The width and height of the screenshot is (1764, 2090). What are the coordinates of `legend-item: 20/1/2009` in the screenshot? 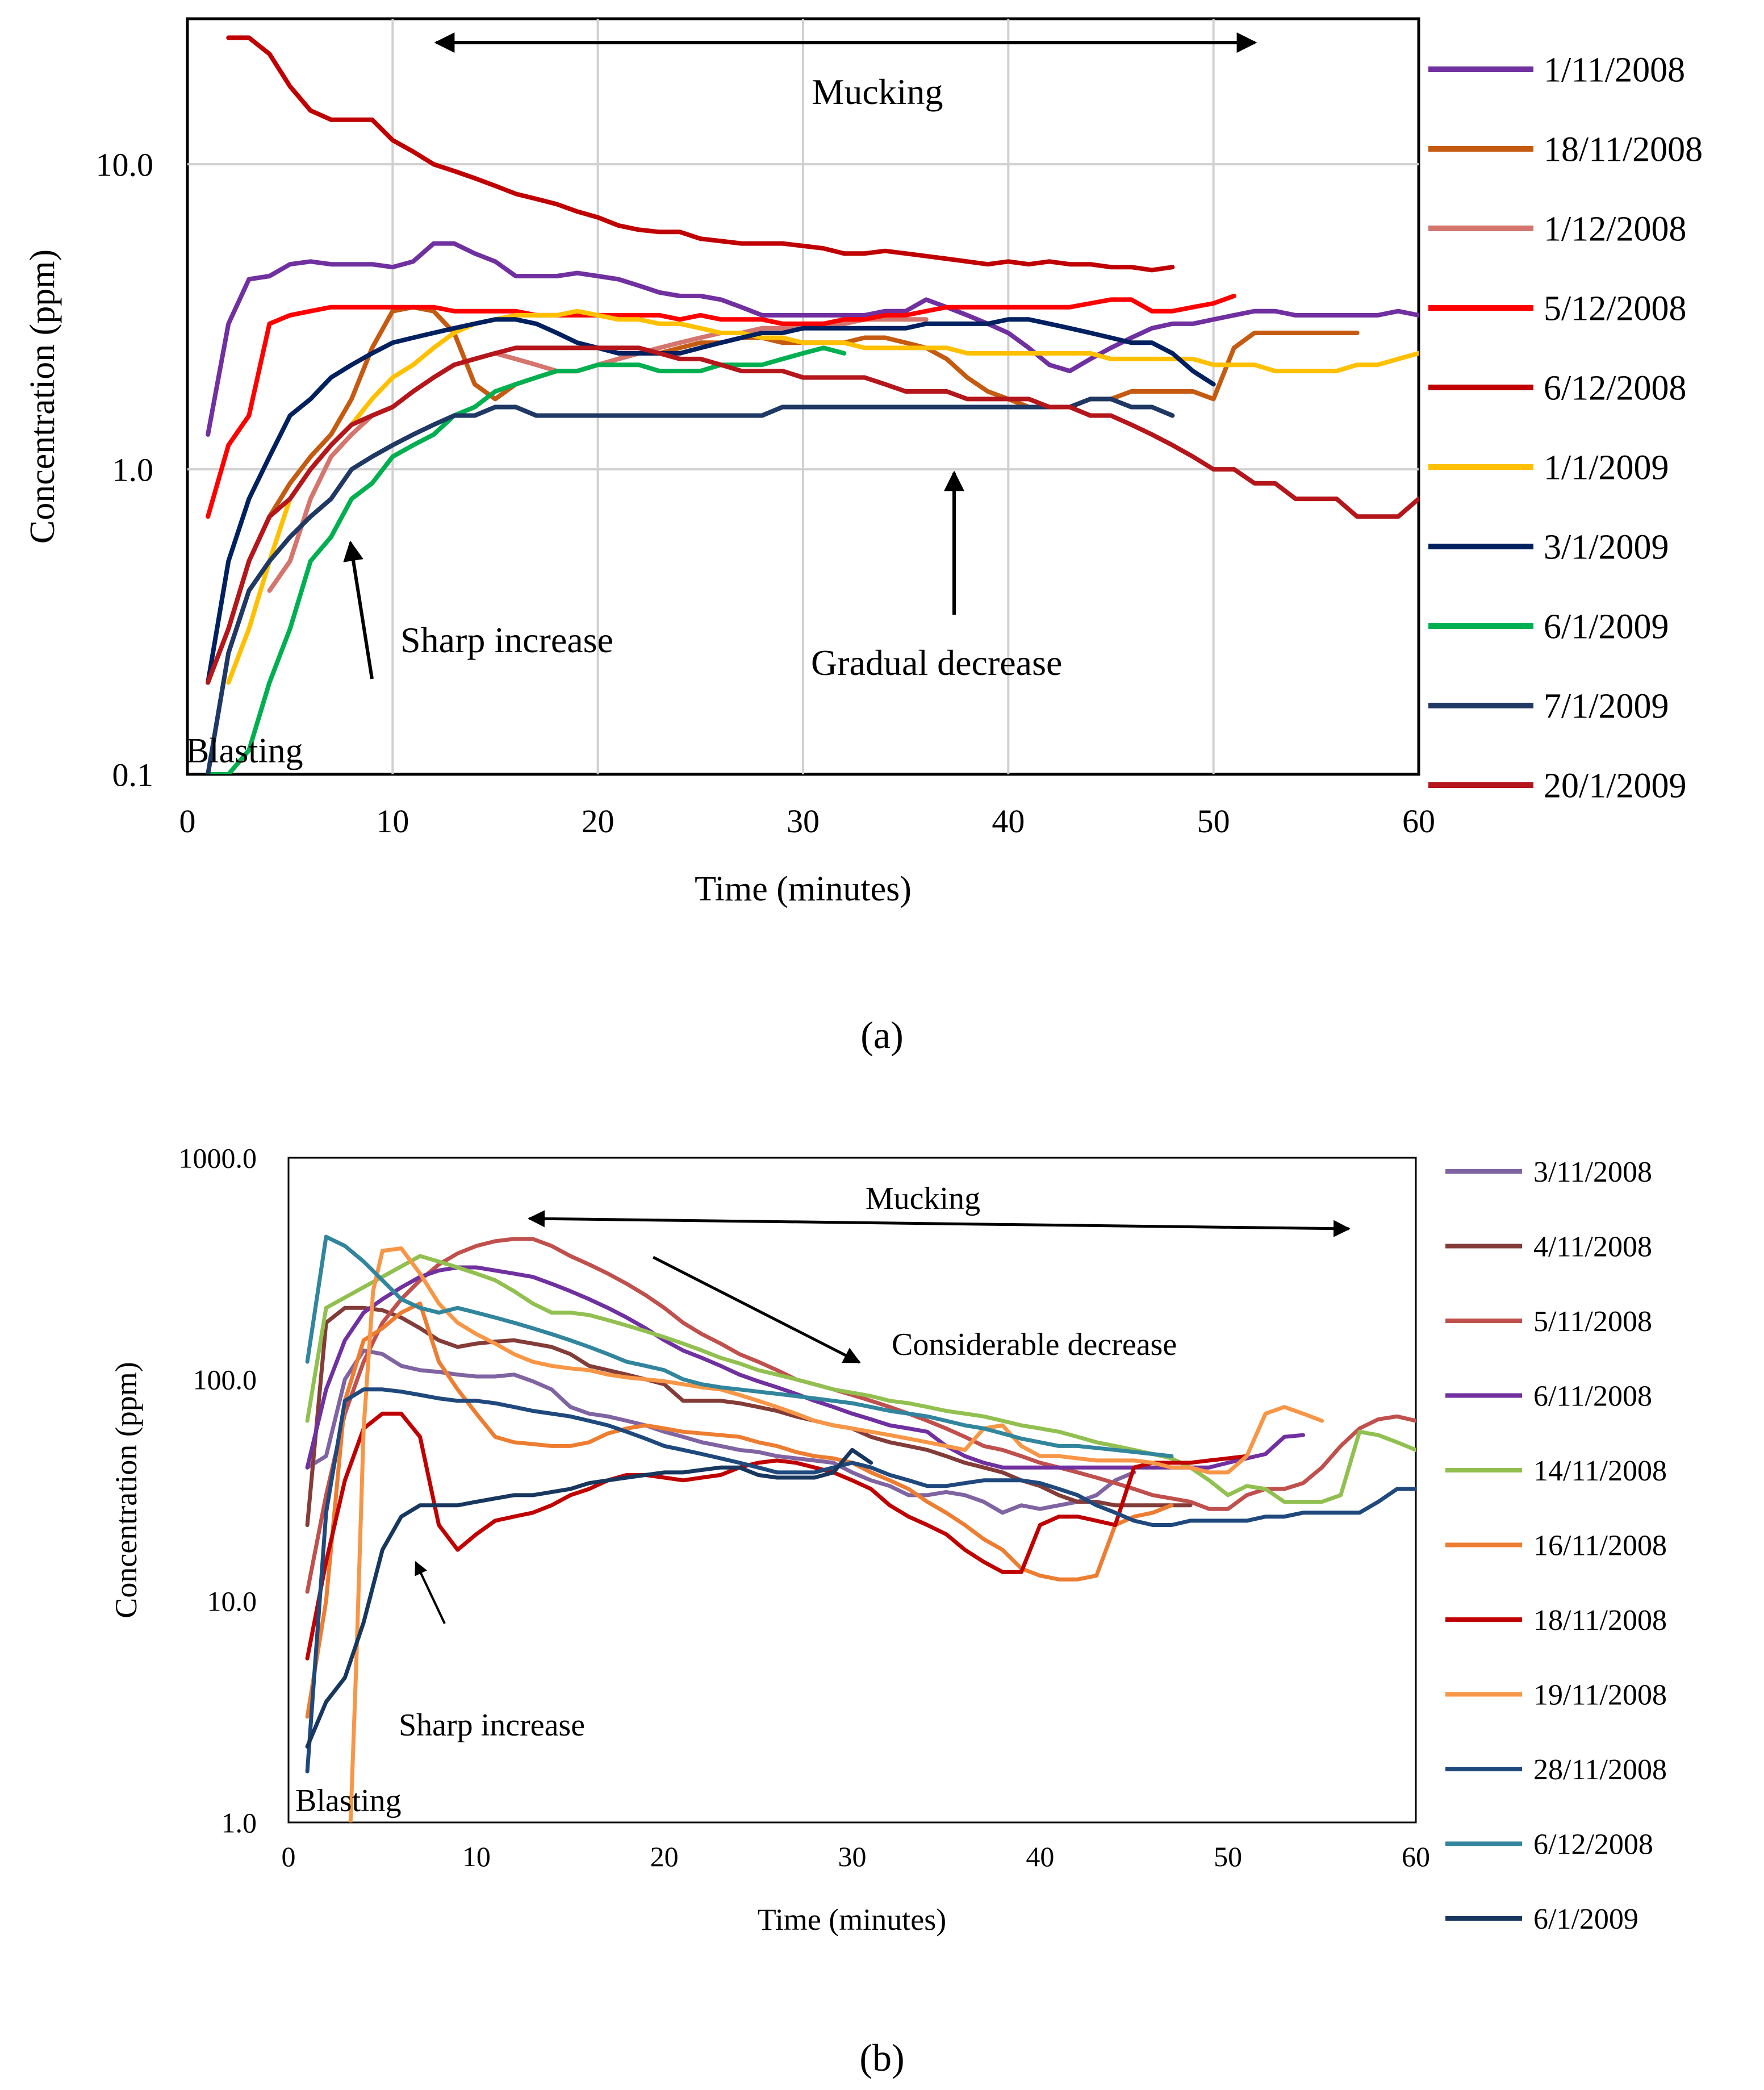 It's located at (1557, 786).